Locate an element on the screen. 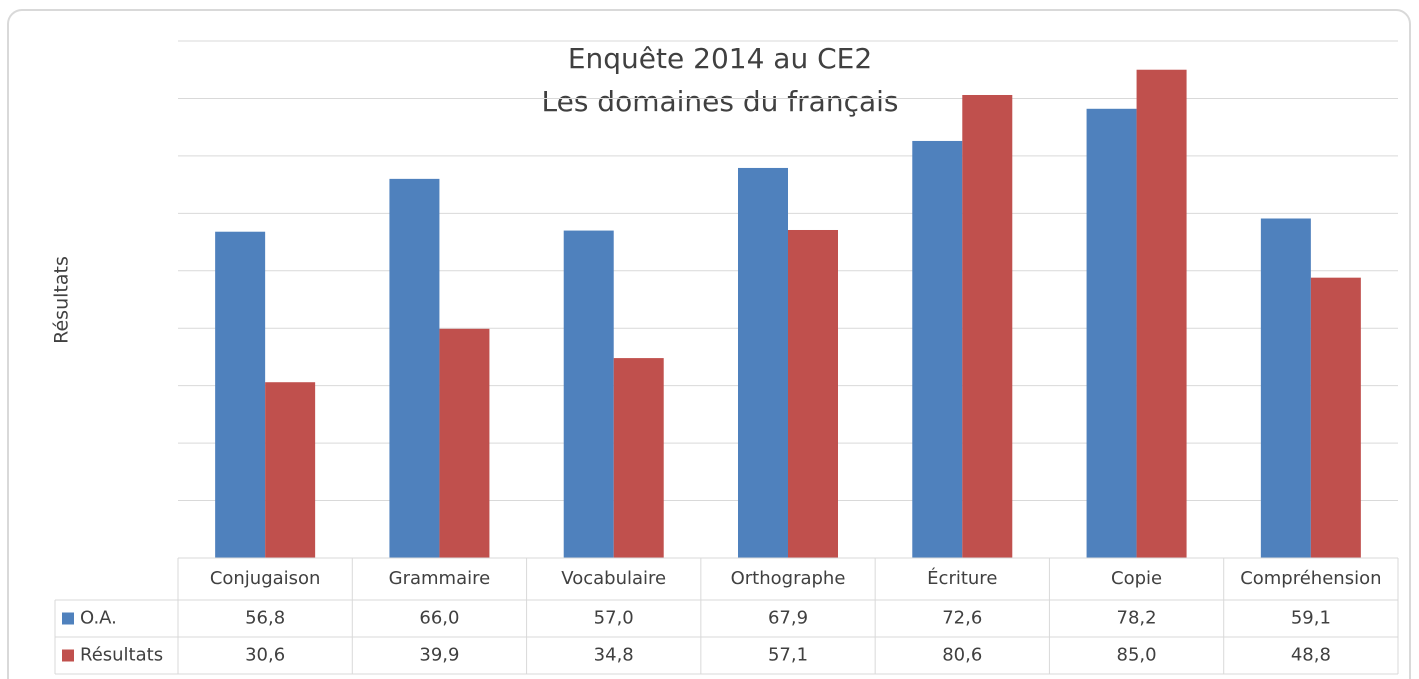 This screenshot has height=679, width=1419. data-label: 57,1 is located at coordinates (788, 655).